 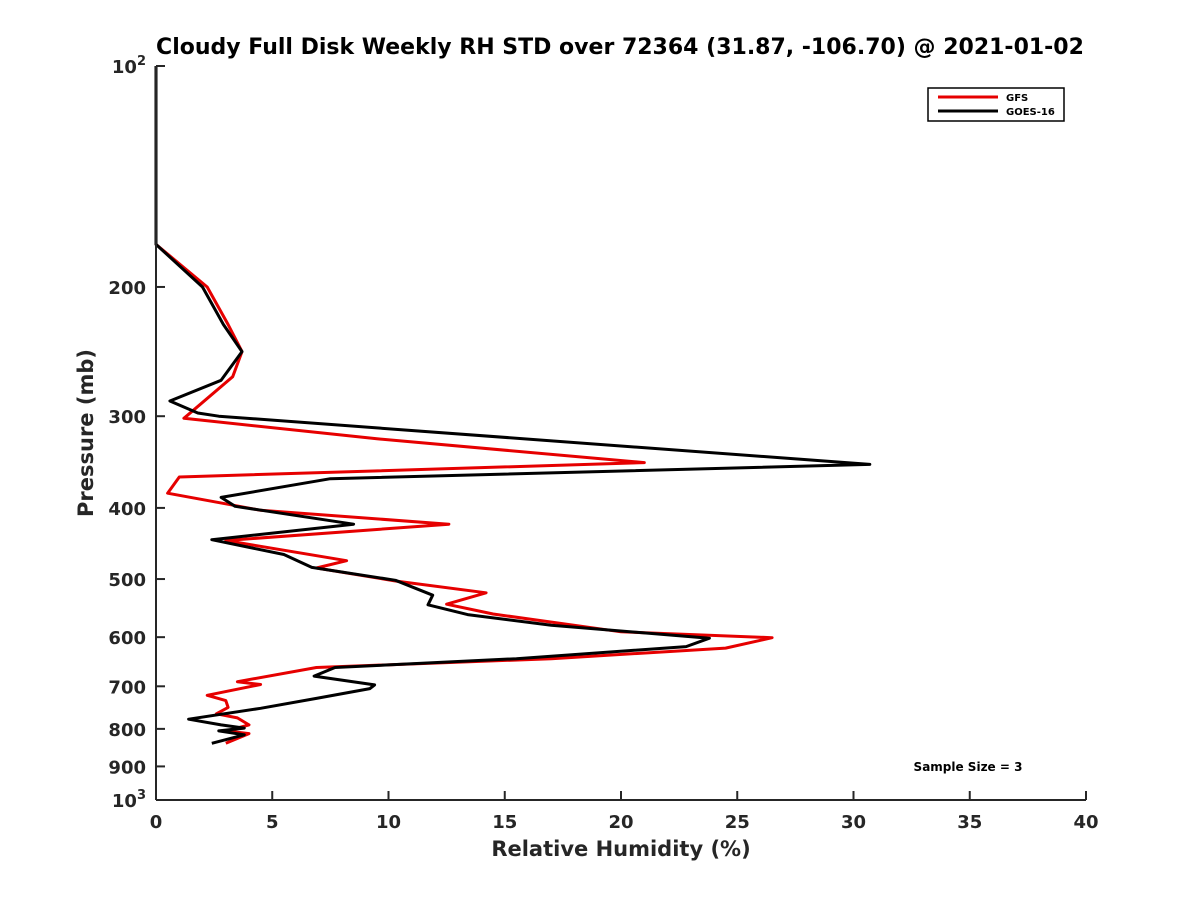 I want to click on x-tick-label: 40, so click(x=1085, y=822).